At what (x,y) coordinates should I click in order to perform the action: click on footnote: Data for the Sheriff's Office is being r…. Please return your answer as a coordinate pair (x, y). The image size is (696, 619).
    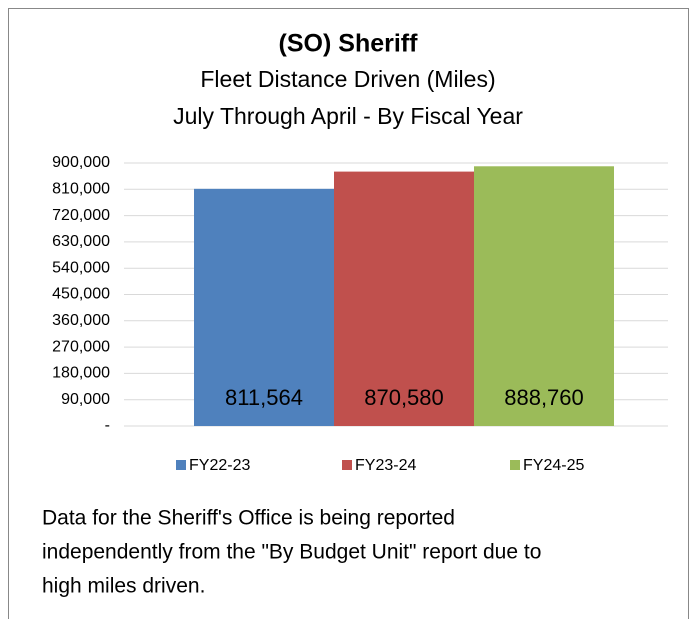
    Looking at the image, I should click on (248, 518).